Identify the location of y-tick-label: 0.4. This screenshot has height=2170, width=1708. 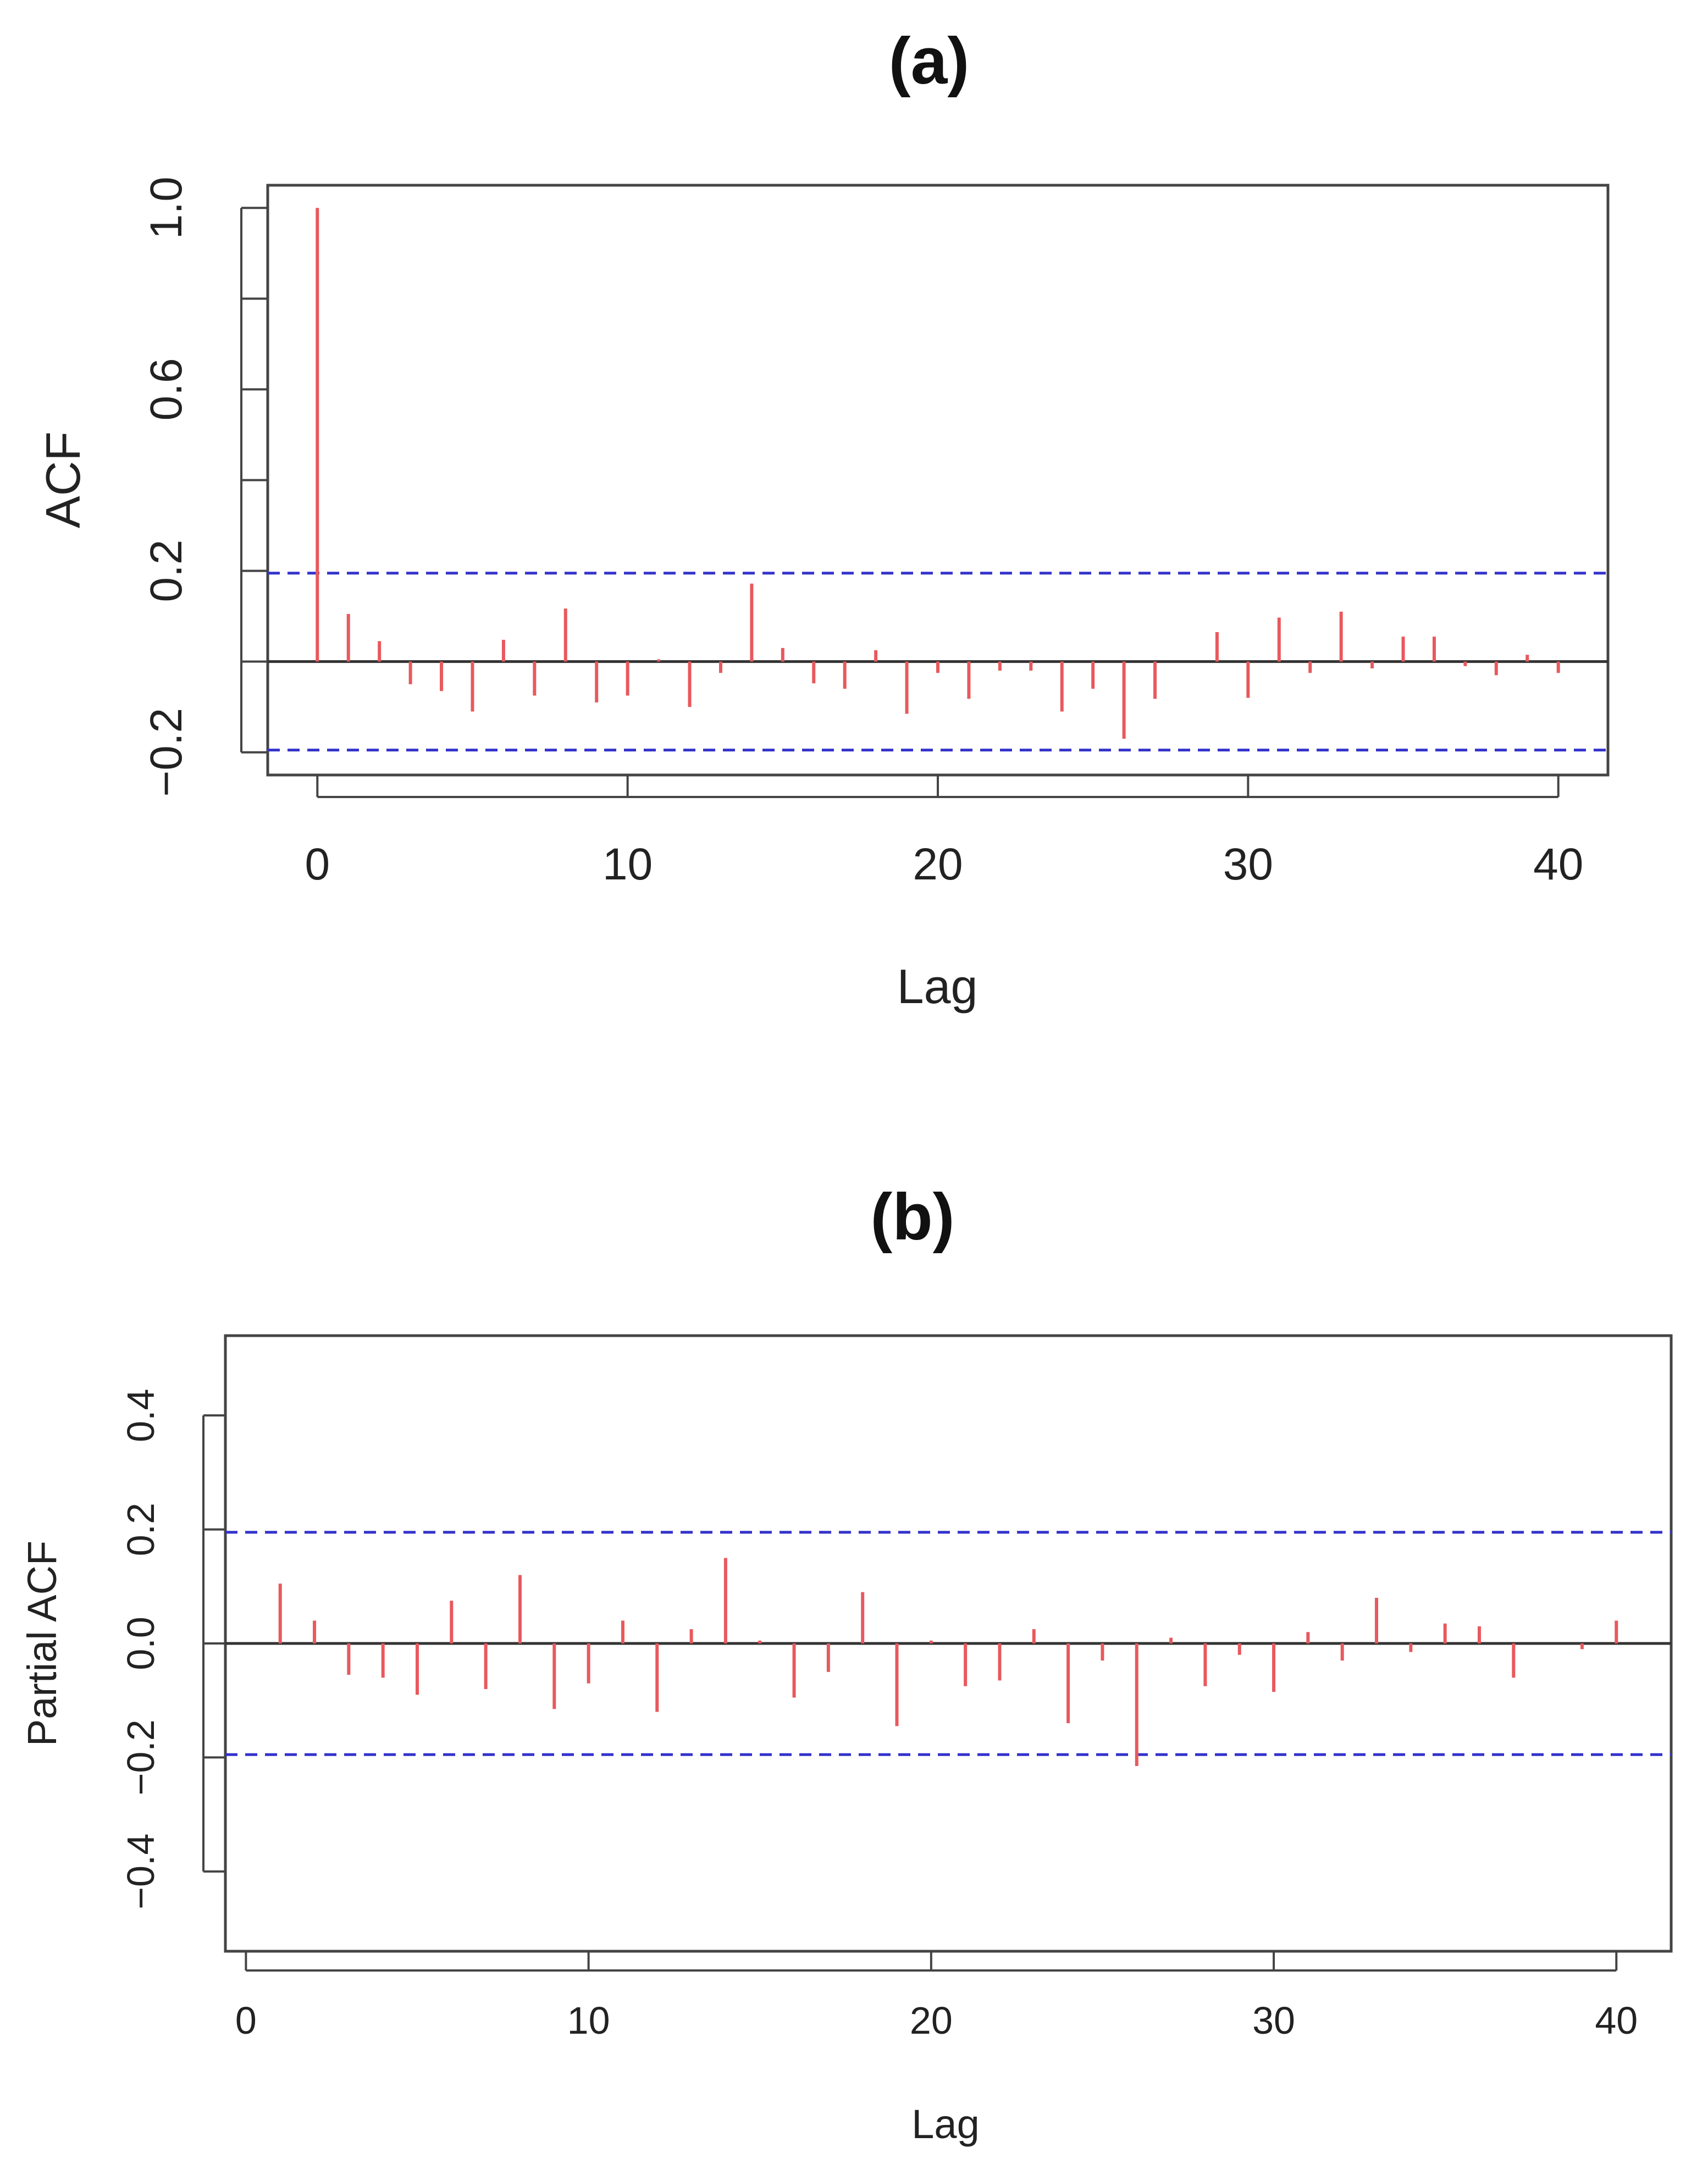
(140, 1415).